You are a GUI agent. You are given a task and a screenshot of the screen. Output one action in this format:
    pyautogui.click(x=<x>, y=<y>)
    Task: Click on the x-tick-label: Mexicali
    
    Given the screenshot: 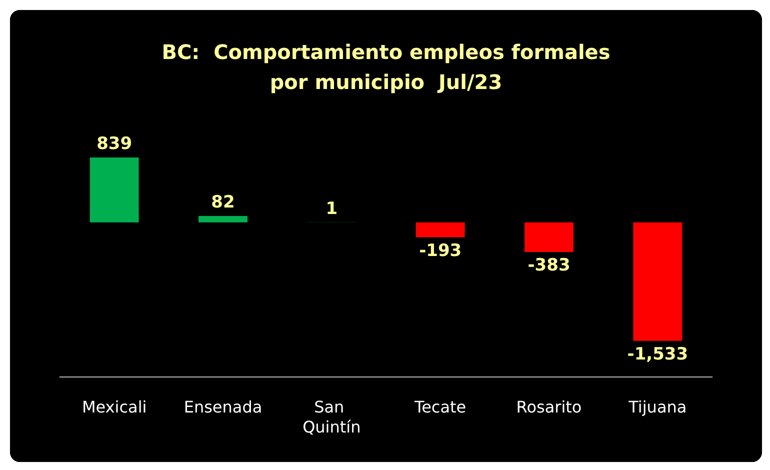 What is the action you would take?
    pyautogui.click(x=114, y=407)
    